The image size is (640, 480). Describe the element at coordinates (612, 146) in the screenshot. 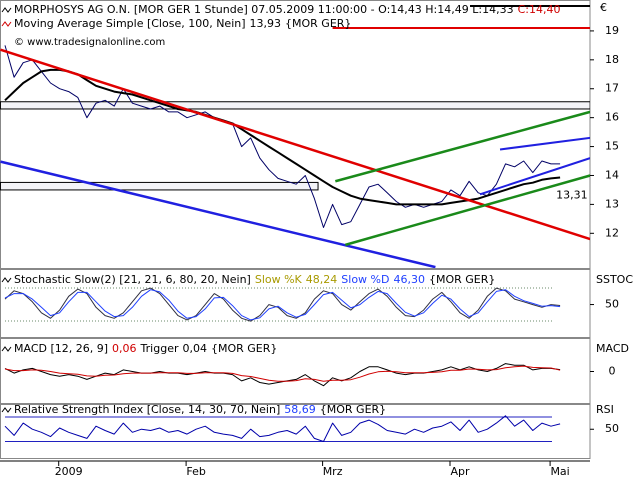

I see `y-tick-label: 15` at that location.